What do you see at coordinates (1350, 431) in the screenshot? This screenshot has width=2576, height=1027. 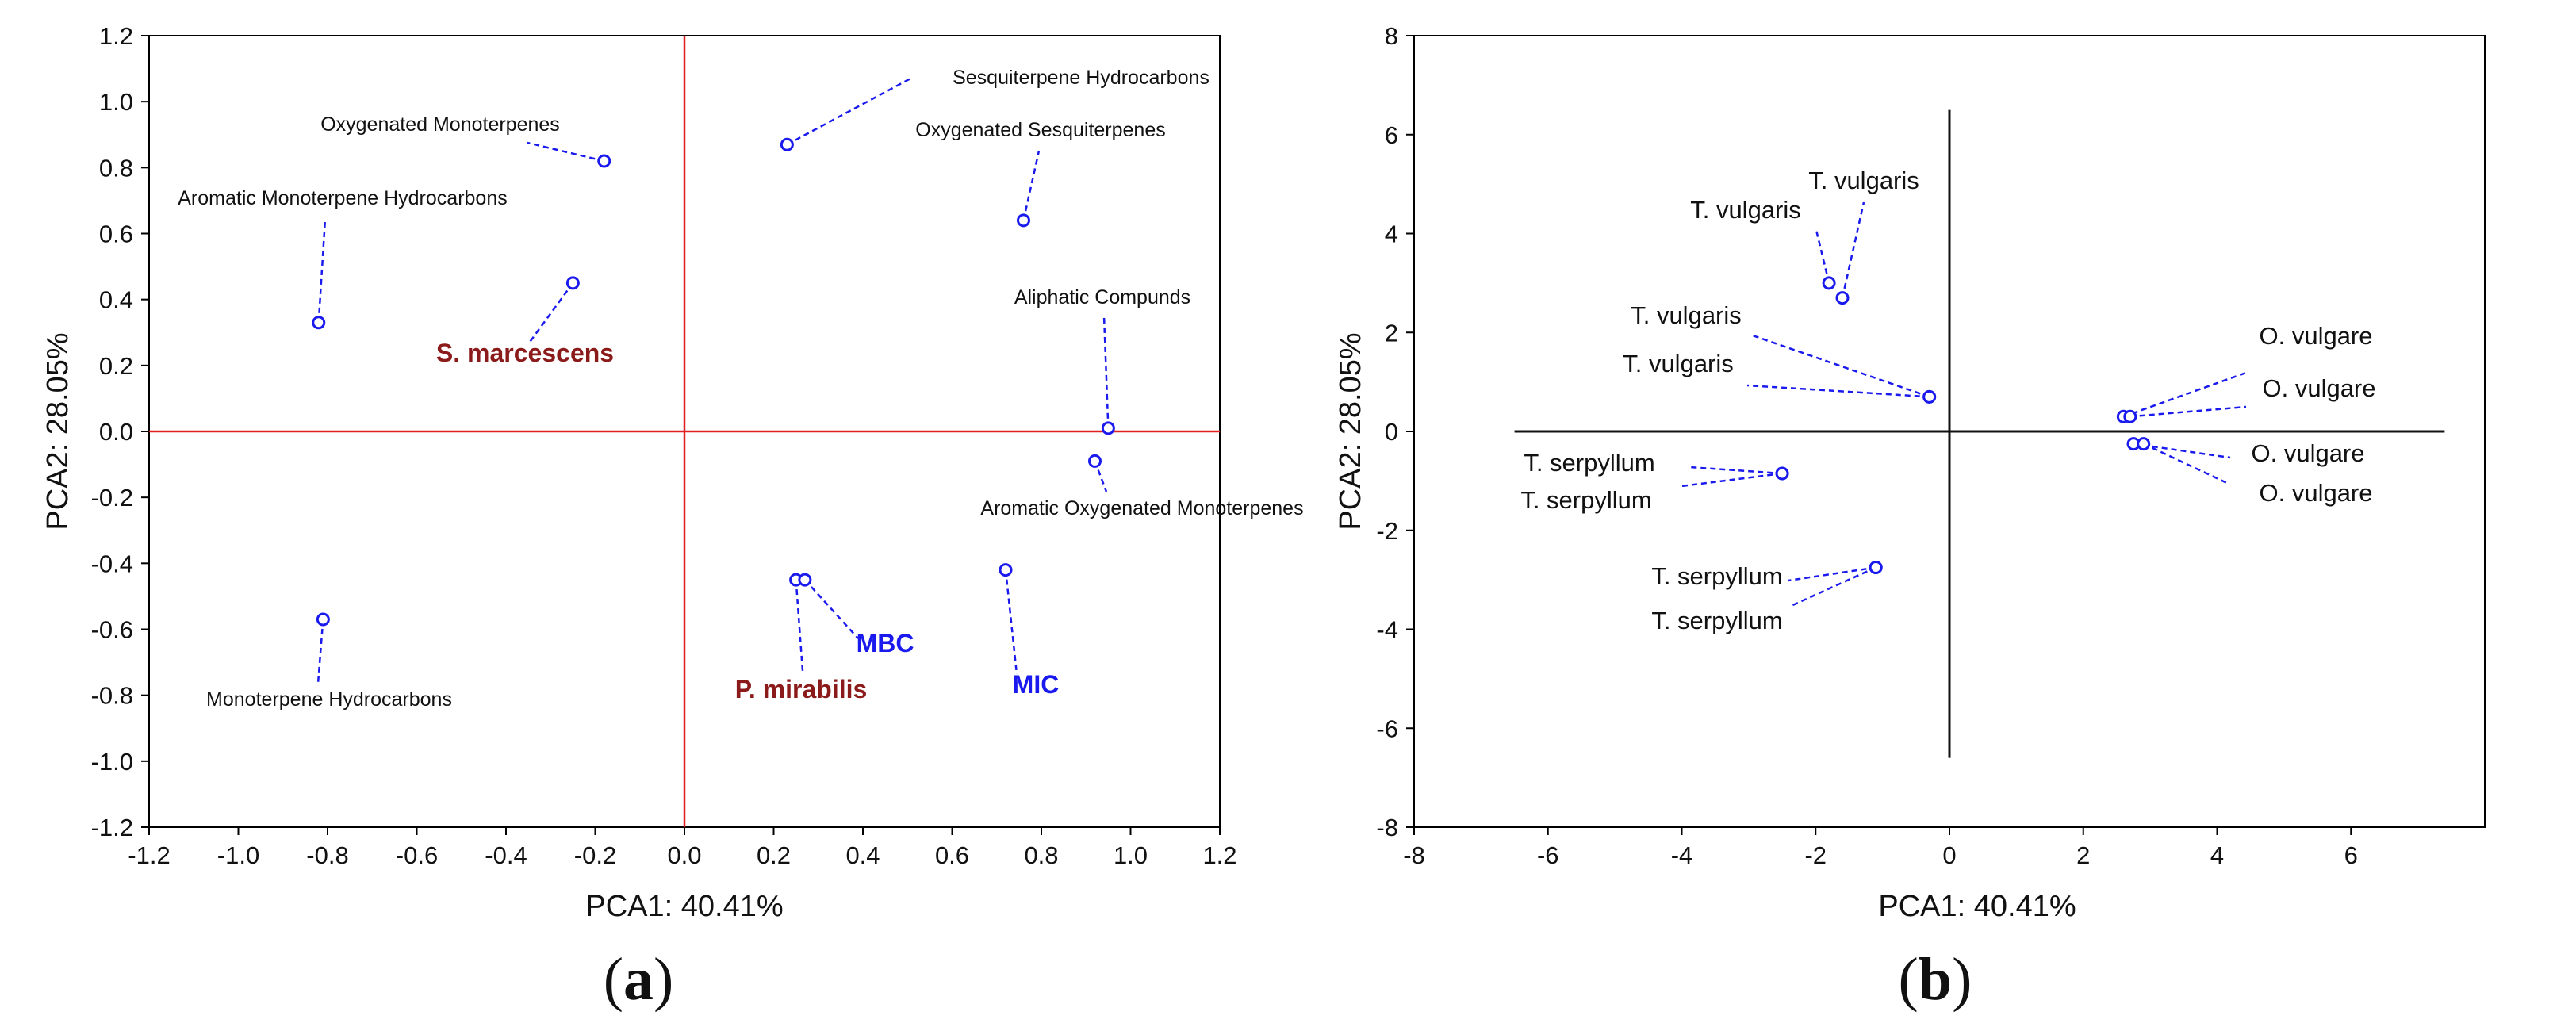 I see `panel-b-y-axis-label: PCA2: 28.05%` at bounding box center [1350, 431].